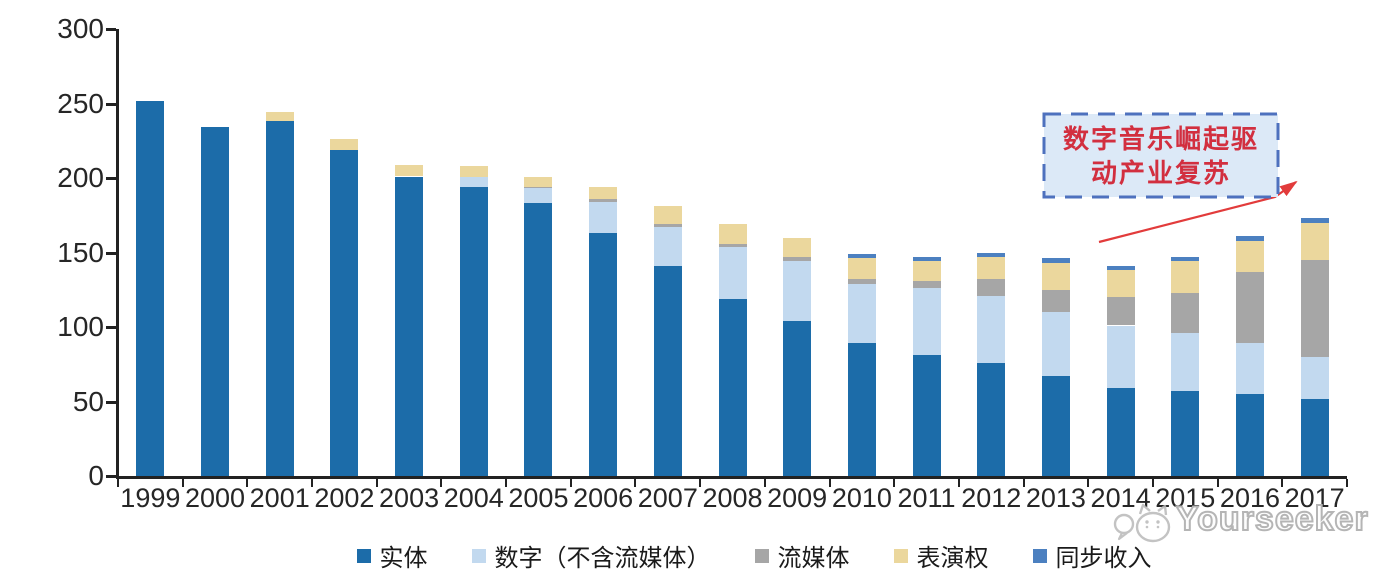  Describe the element at coordinates (667, 215) in the screenshot. I see `bar-segment-performance-2007` at that location.